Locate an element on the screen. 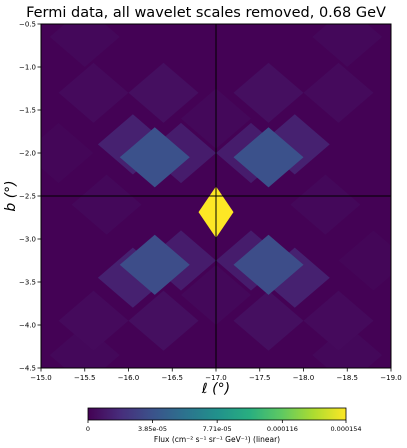 This screenshot has height=448, width=407. x-tick-label: −18.5 is located at coordinates (347, 378).